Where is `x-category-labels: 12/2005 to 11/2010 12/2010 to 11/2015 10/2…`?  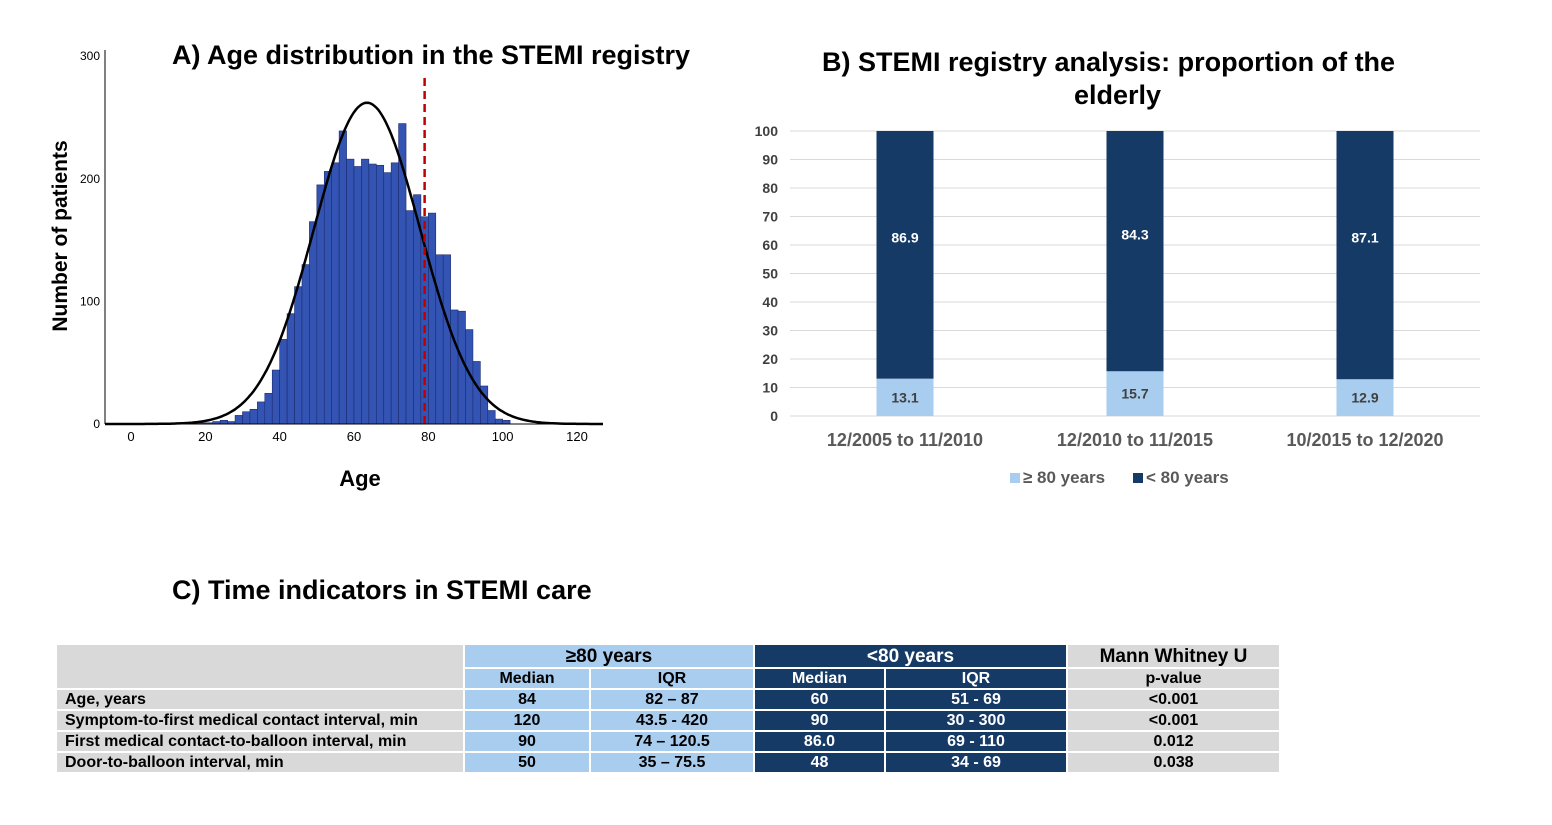 x-category-labels: 12/2005 to 11/2010 12/2010 to 11/2015 10/2… is located at coordinates (1135, 440).